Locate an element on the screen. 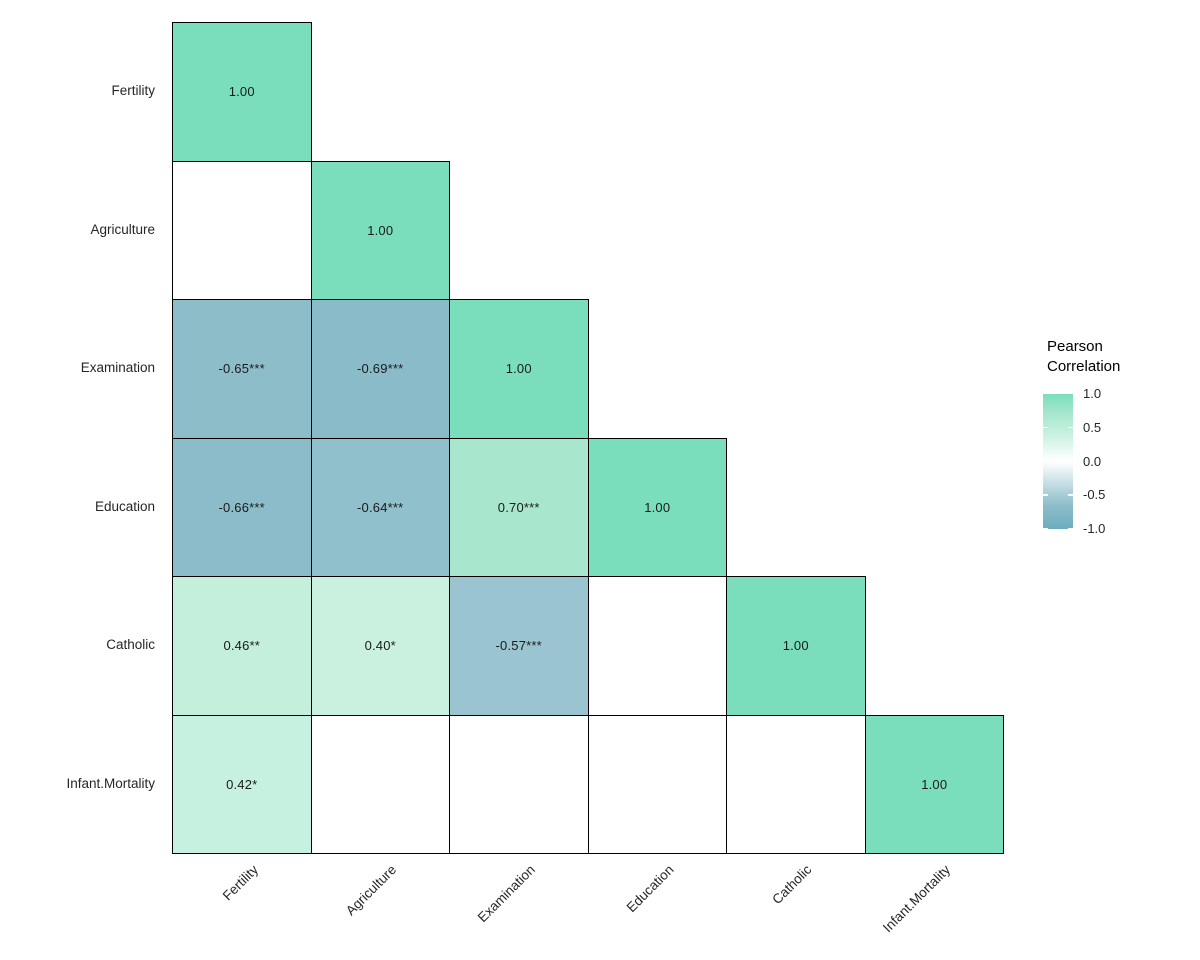  x-axis-label-Fertility: Fertility is located at coordinates (240, 883).